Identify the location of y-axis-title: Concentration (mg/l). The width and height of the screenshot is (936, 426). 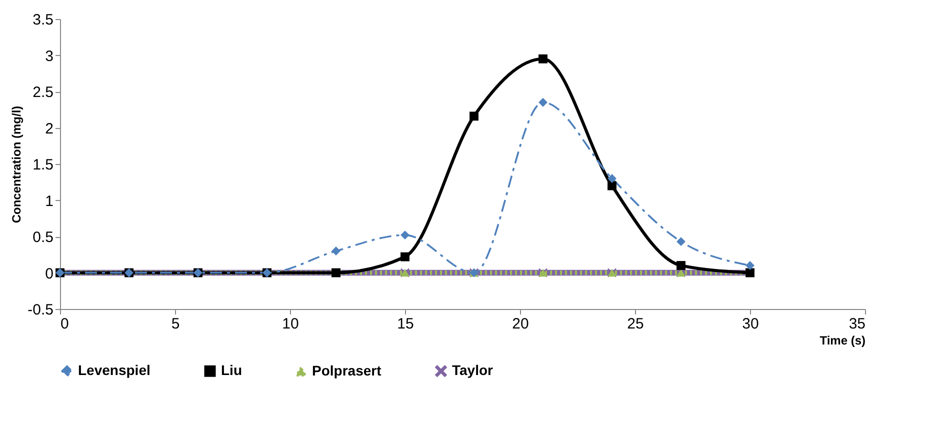
(17, 165).